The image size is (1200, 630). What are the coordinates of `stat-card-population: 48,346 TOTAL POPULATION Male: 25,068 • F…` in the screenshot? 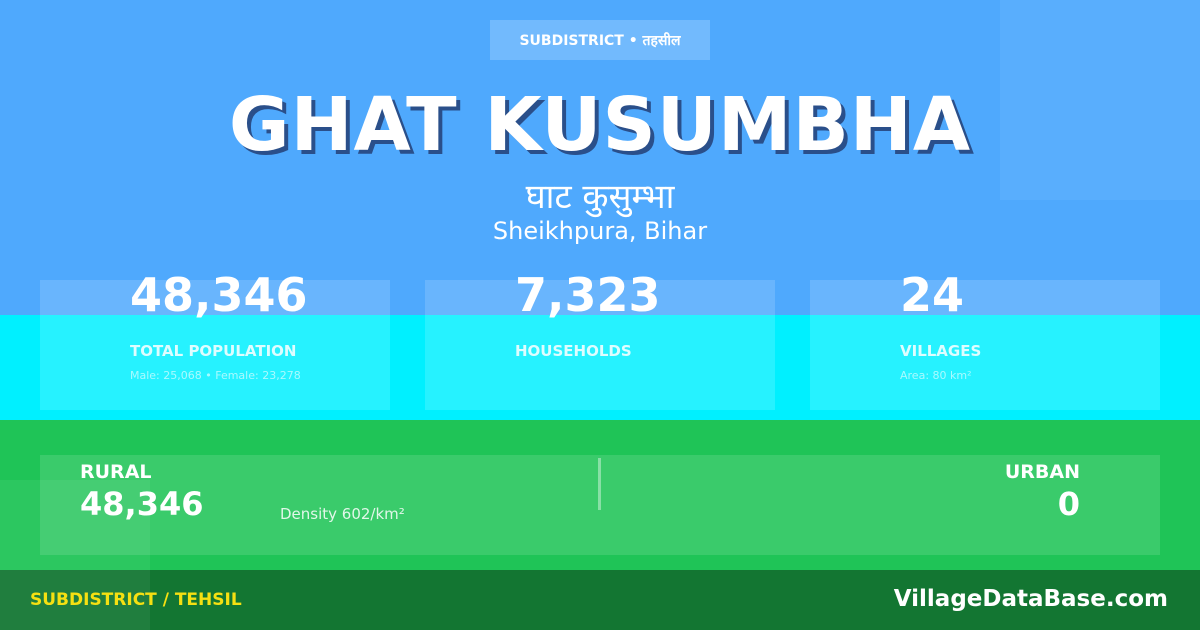 It's located at (215, 339).